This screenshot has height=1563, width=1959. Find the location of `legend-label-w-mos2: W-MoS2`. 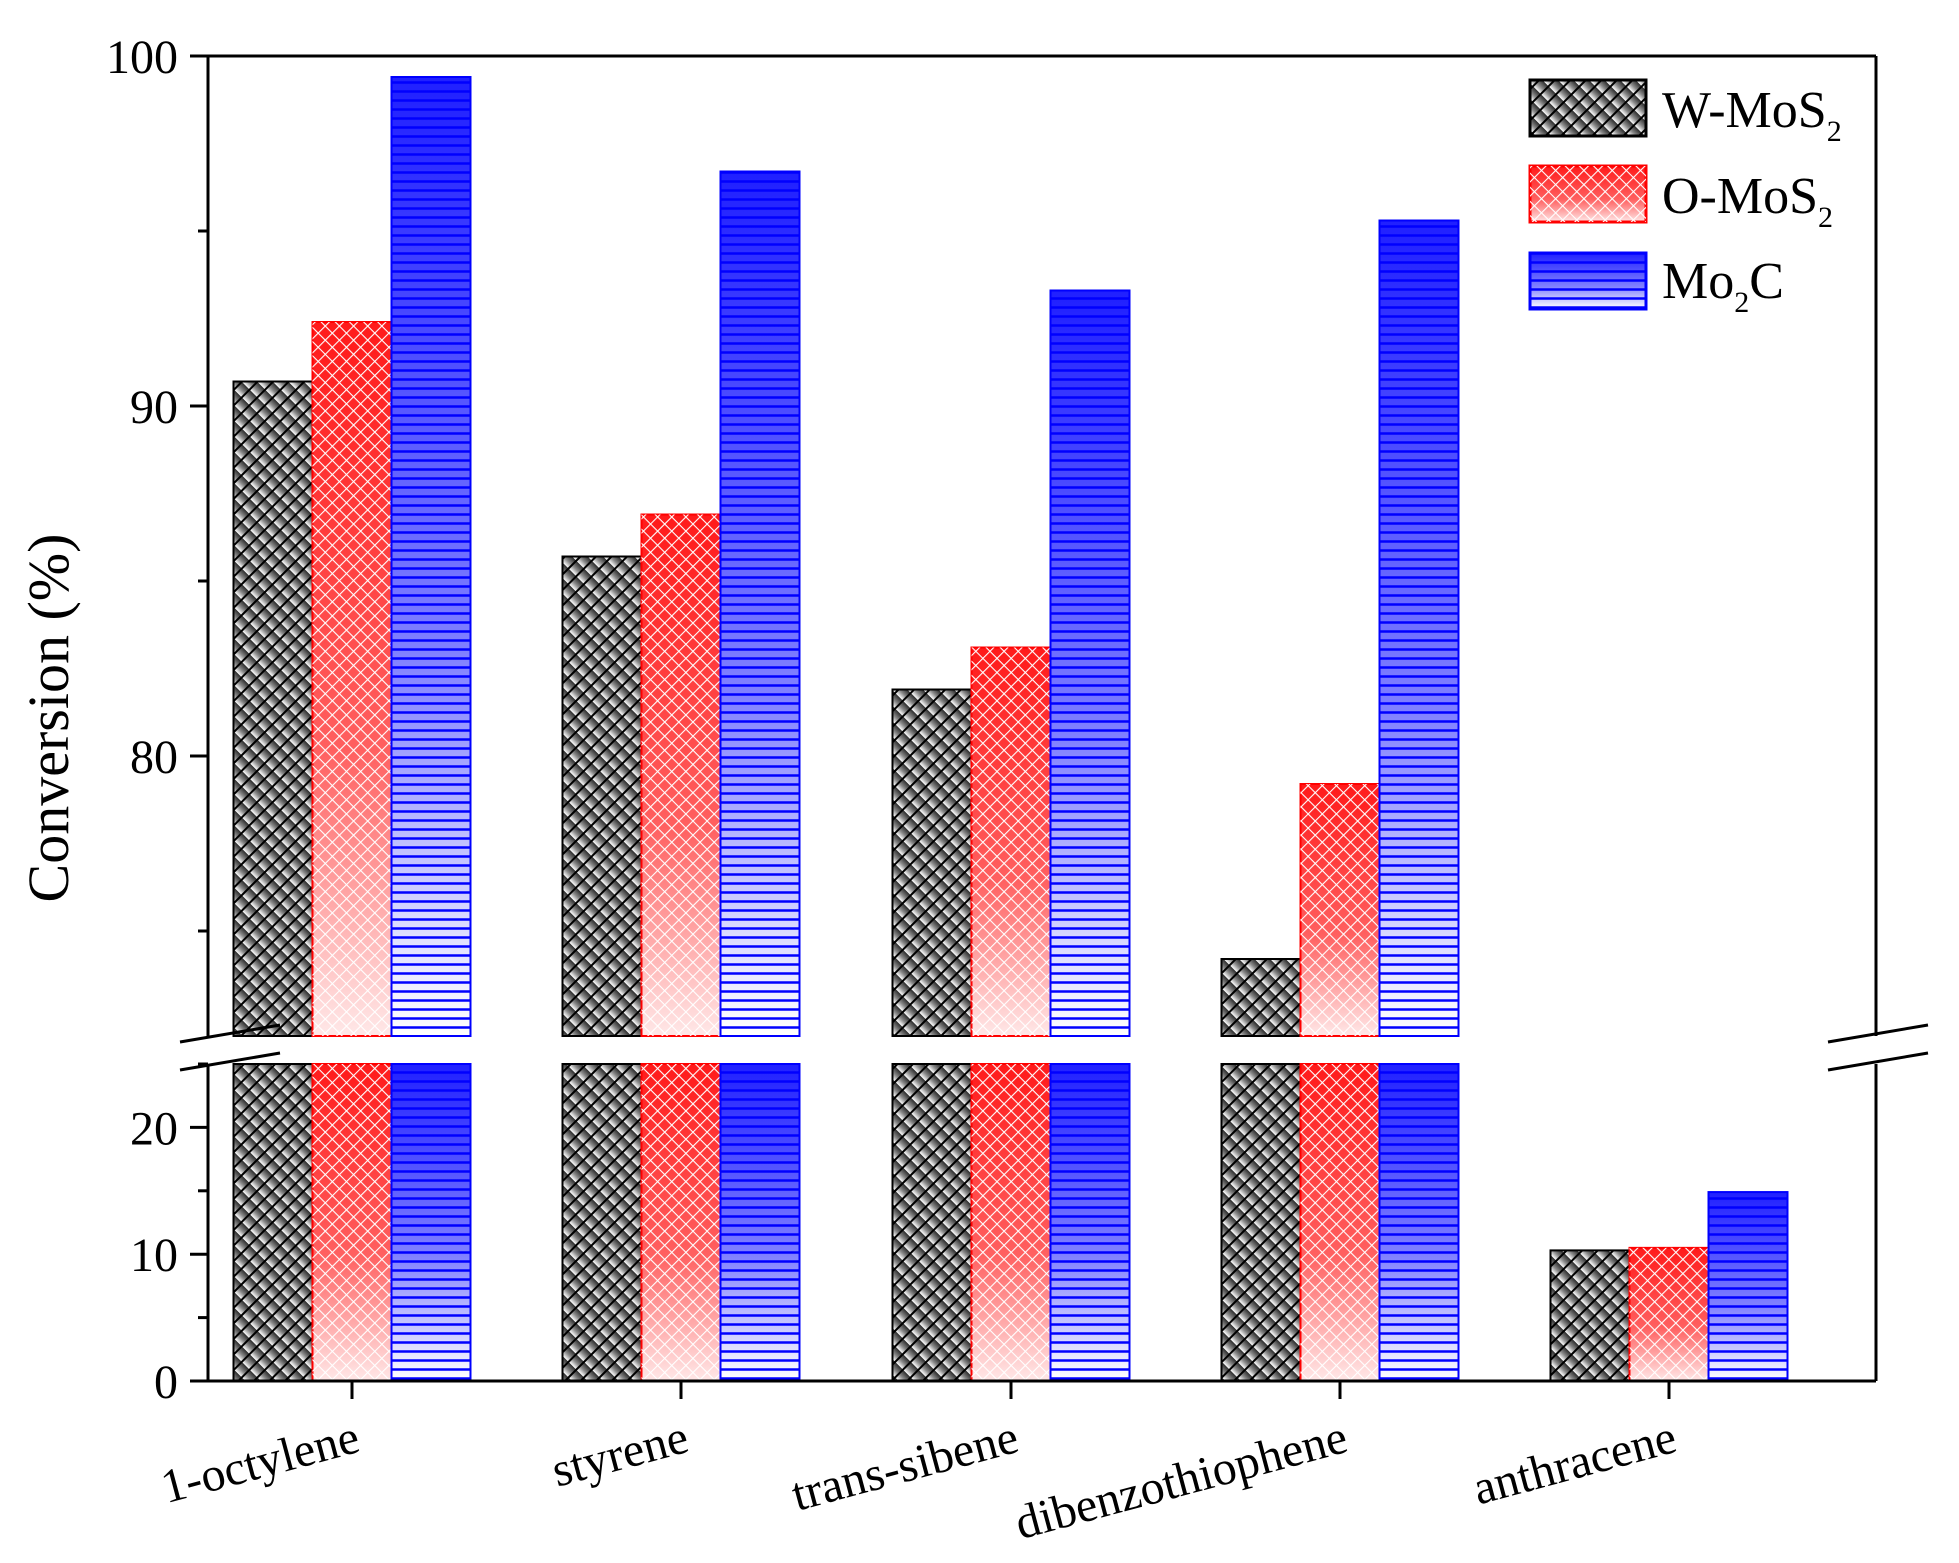

legend-label-w-mos2: W-MoS2 is located at coordinates (1752, 115).